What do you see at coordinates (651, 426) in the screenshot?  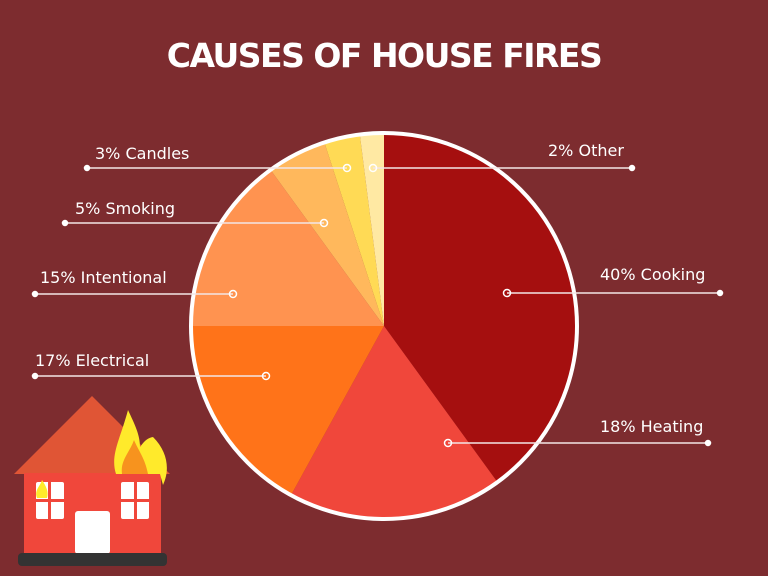 I see `slice-label: 18% Heating` at bounding box center [651, 426].